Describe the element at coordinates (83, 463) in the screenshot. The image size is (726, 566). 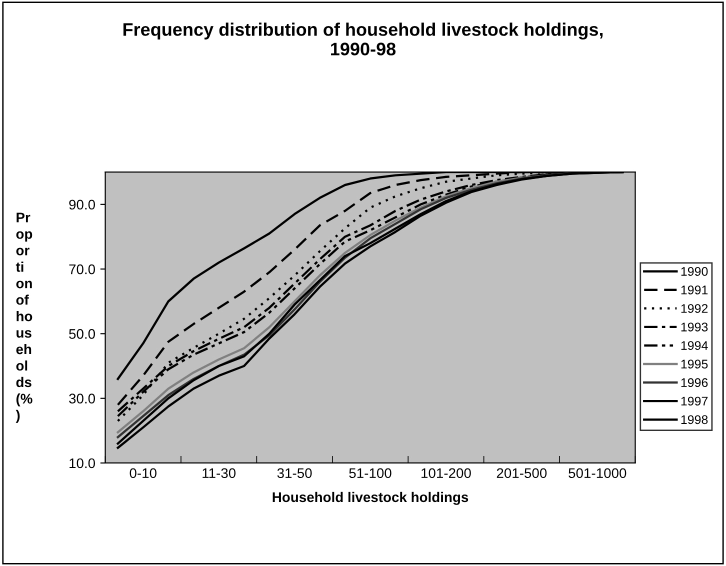
I see `y-tick-label: 10.0` at that location.